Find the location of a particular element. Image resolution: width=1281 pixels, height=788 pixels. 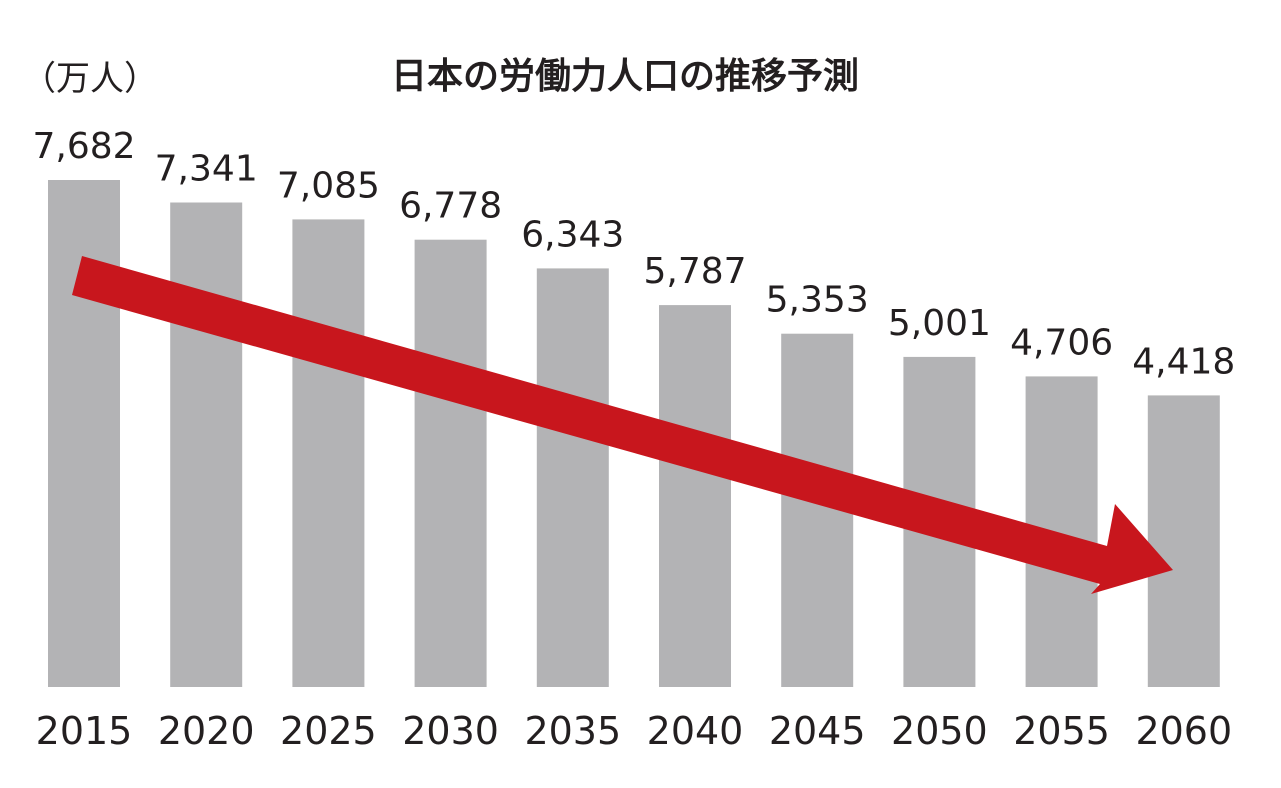

x-tick-label-2020: 2020 is located at coordinates (206, 731).